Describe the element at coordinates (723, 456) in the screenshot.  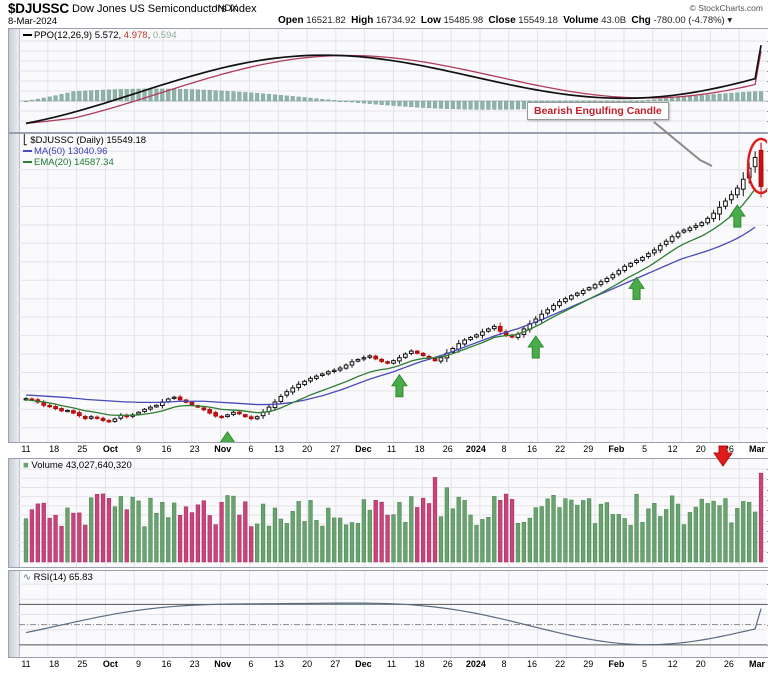
I see `red-down-arrow-marker` at that location.